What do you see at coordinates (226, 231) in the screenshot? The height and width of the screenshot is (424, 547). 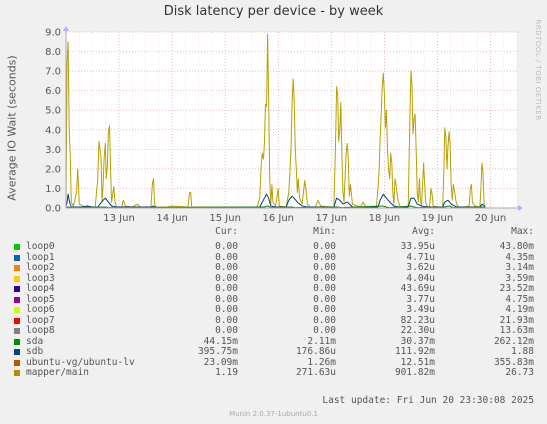 I see `legend-header-cur: Cur:` at bounding box center [226, 231].